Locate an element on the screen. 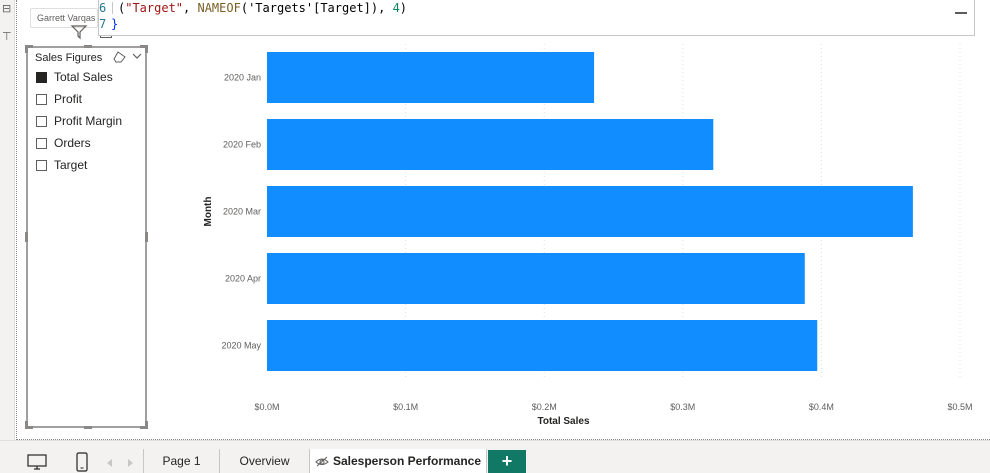 This screenshot has height=473, width=990. add-page-button: + is located at coordinates (507, 461).